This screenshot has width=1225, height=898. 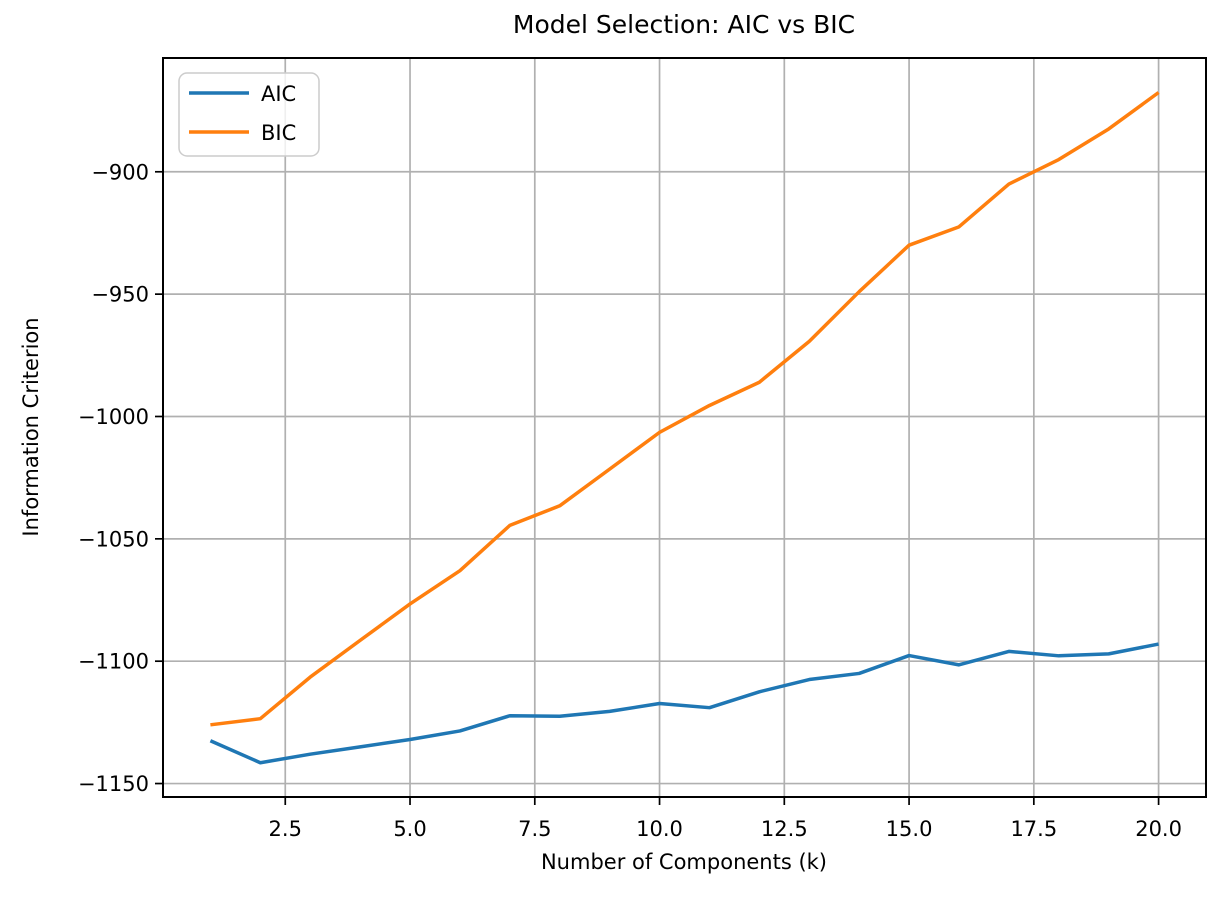 I want to click on x-tick-label: 17.5, so click(x=1033, y=829).